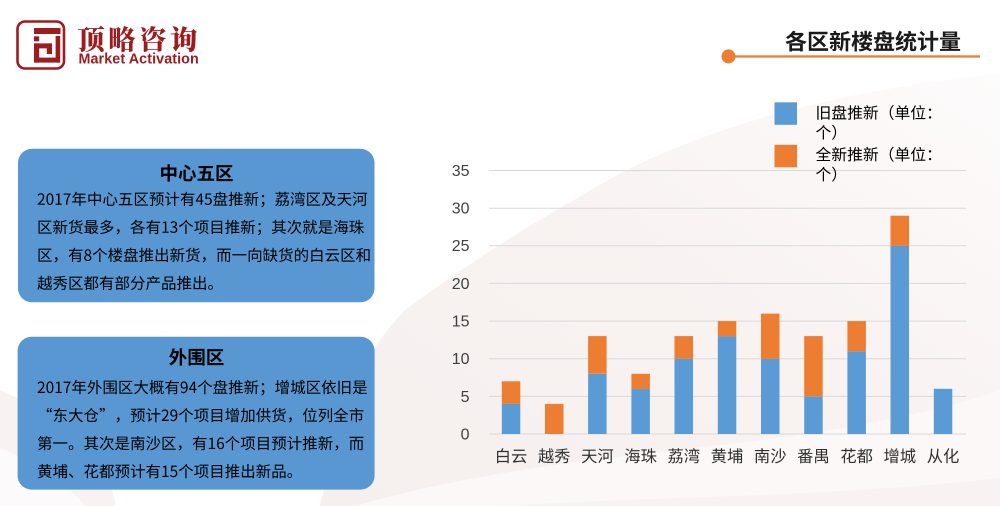 The width and height of the screenshot is (1000, 506). Describe the element at coordinates (461, 359) in the screenshot. I see `svg-text: 10` at that location.